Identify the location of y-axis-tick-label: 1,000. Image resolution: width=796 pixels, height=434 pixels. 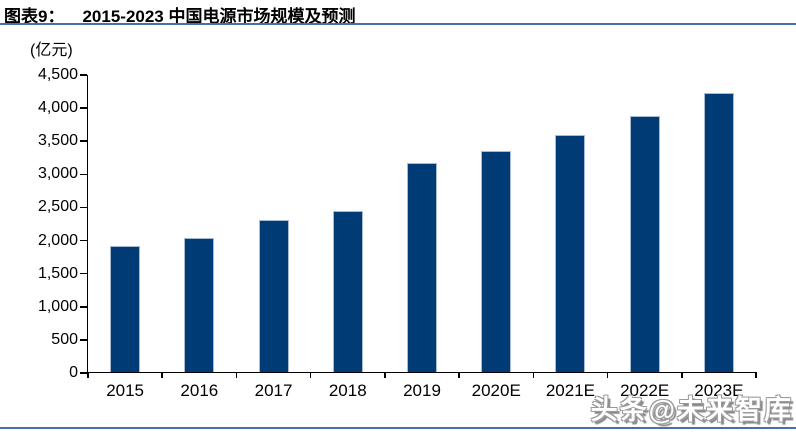
(57, 306).